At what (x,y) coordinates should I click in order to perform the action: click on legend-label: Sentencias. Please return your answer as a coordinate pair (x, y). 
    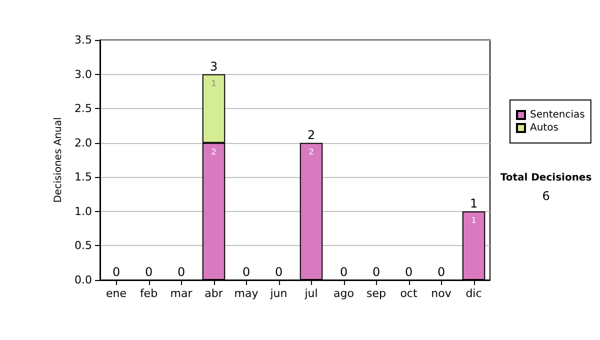
    Looking at the image, I should click on (557, 115).